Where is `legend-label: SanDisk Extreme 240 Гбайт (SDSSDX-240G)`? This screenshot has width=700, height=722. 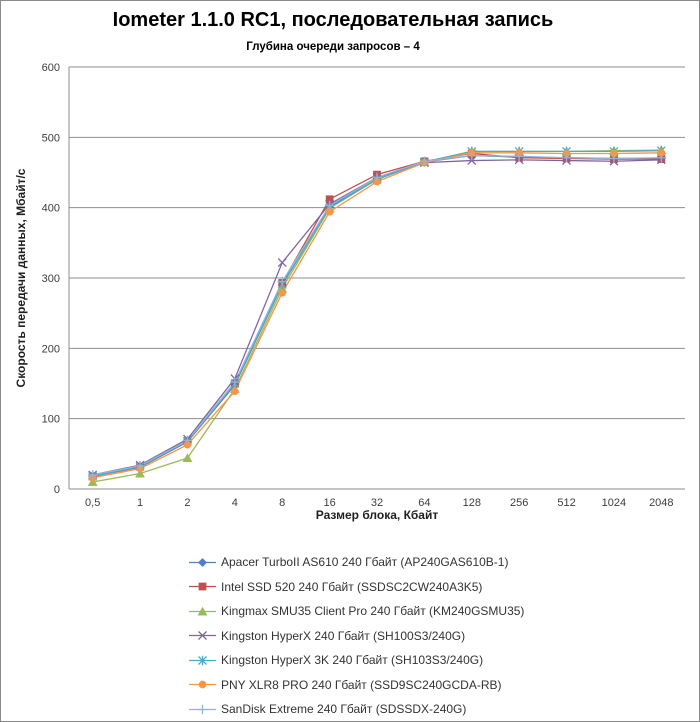 legend-label: SanDisk Extreme 240 Гбайт (SDSSDX-240G) is located at coordinates (344, 709).